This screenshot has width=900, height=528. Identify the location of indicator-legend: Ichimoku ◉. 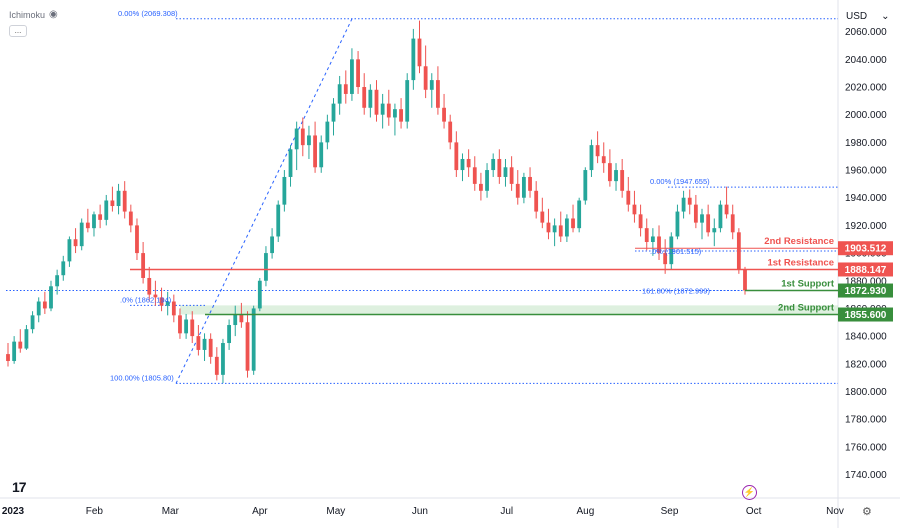
(33, 14).